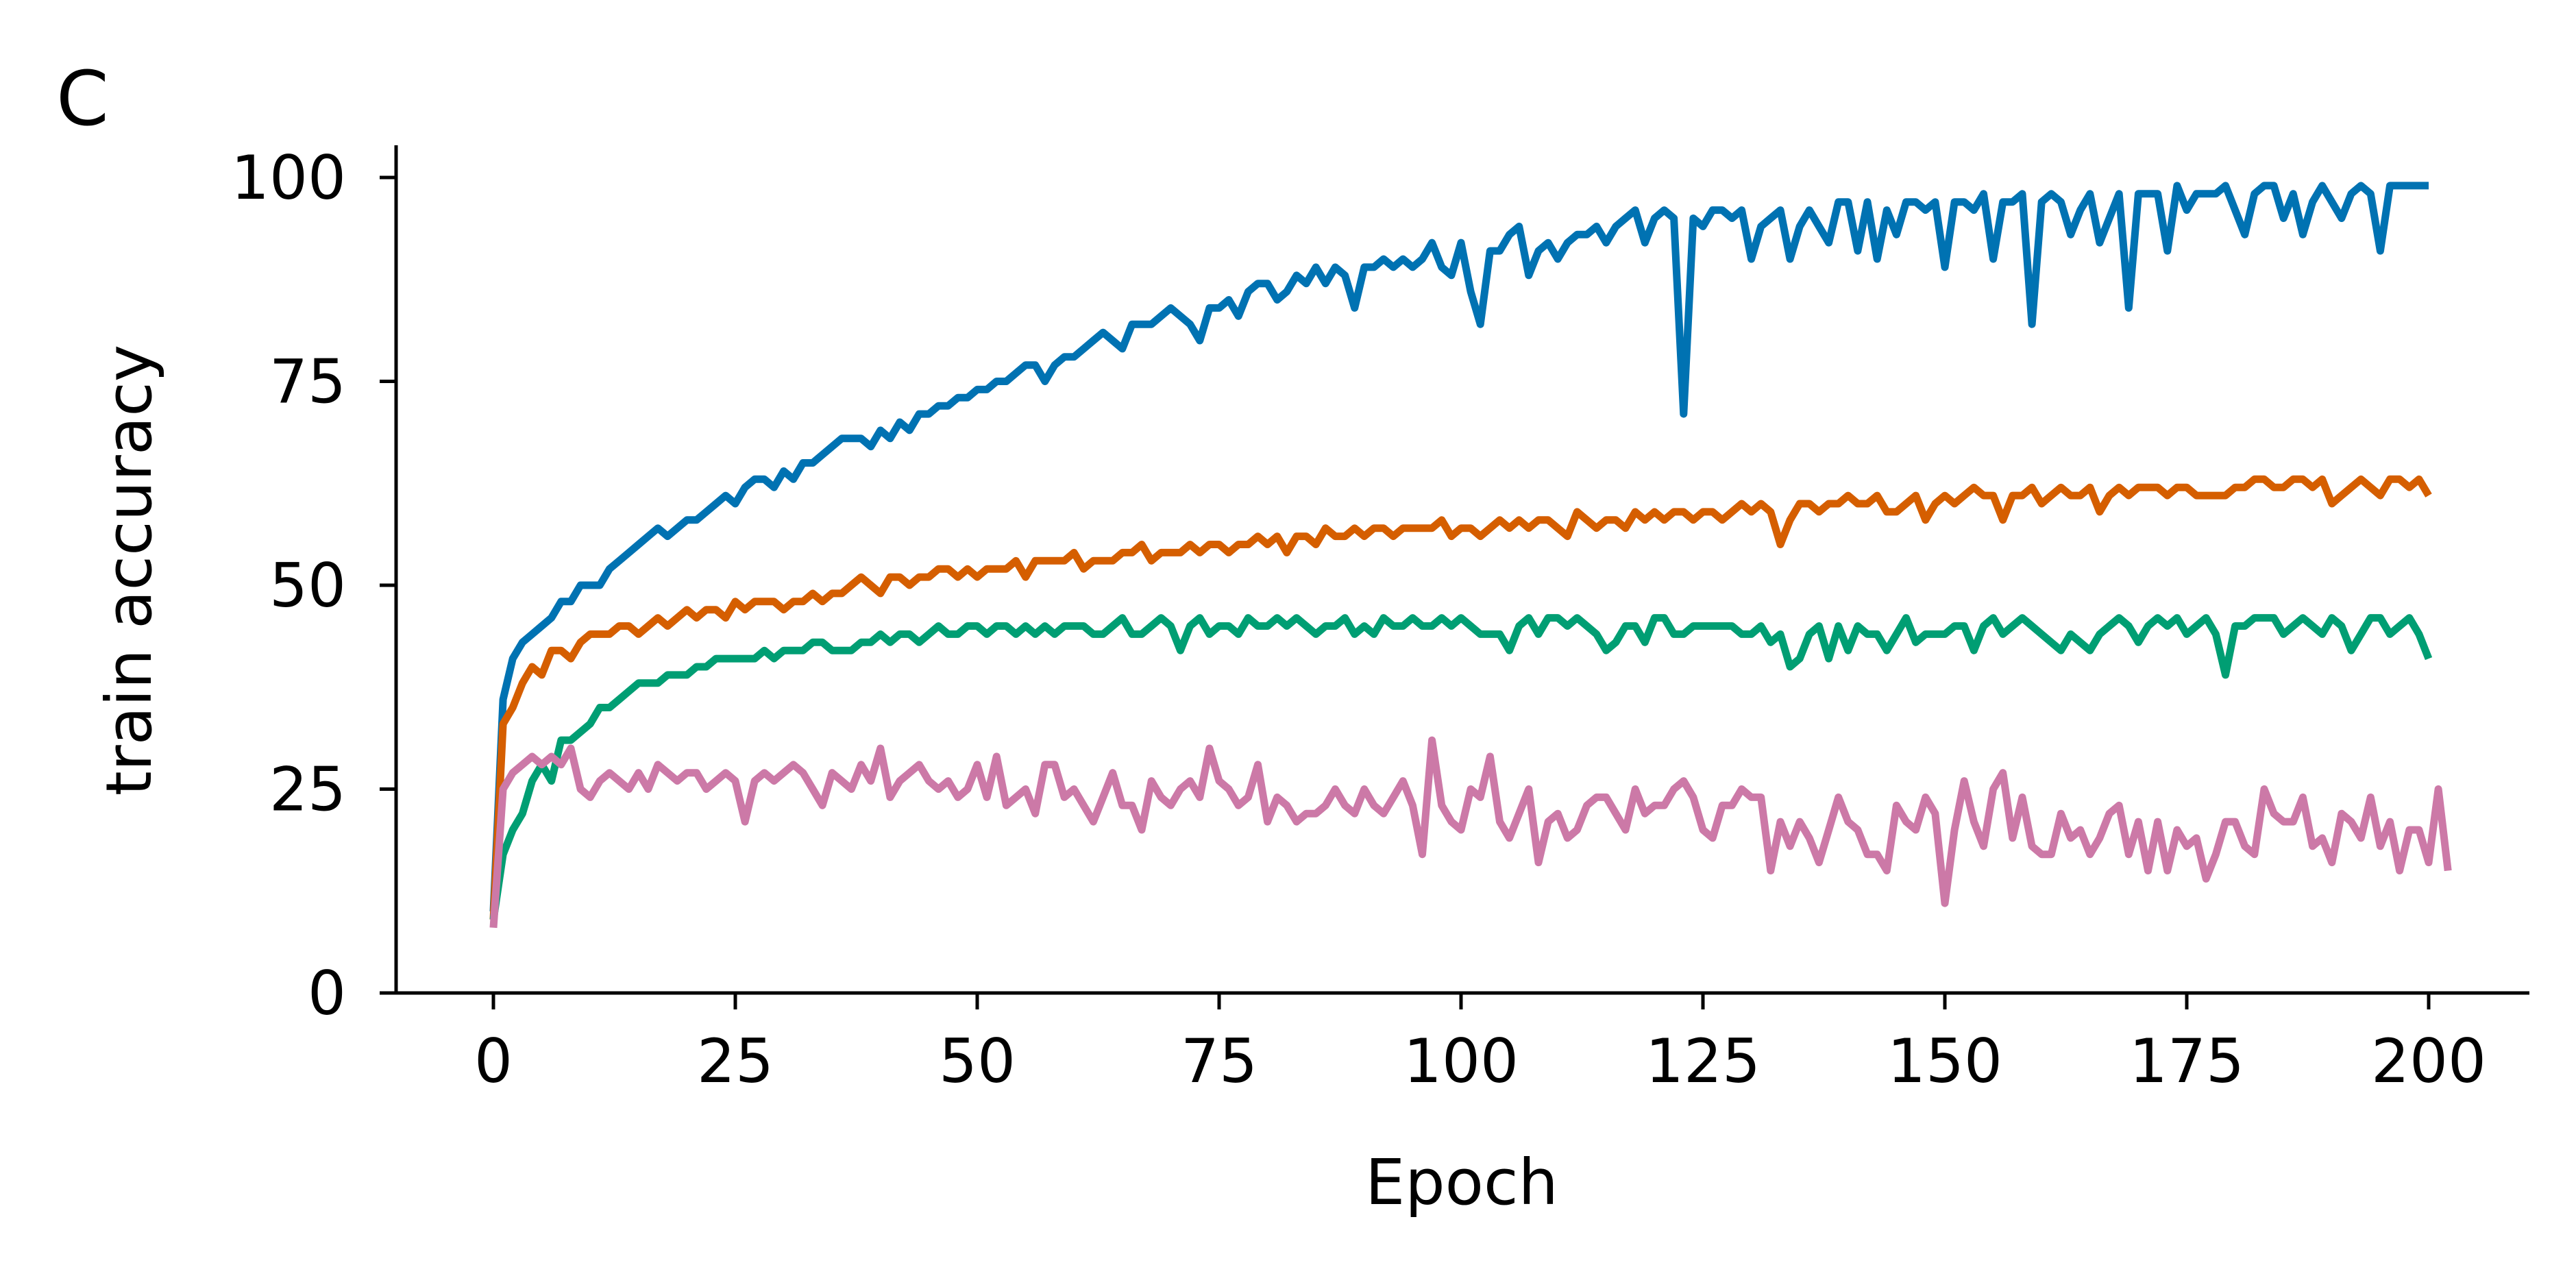 This screenshot has height=1276, width=2576. I want to click on y-tick-label: 100, so click(289, 178).